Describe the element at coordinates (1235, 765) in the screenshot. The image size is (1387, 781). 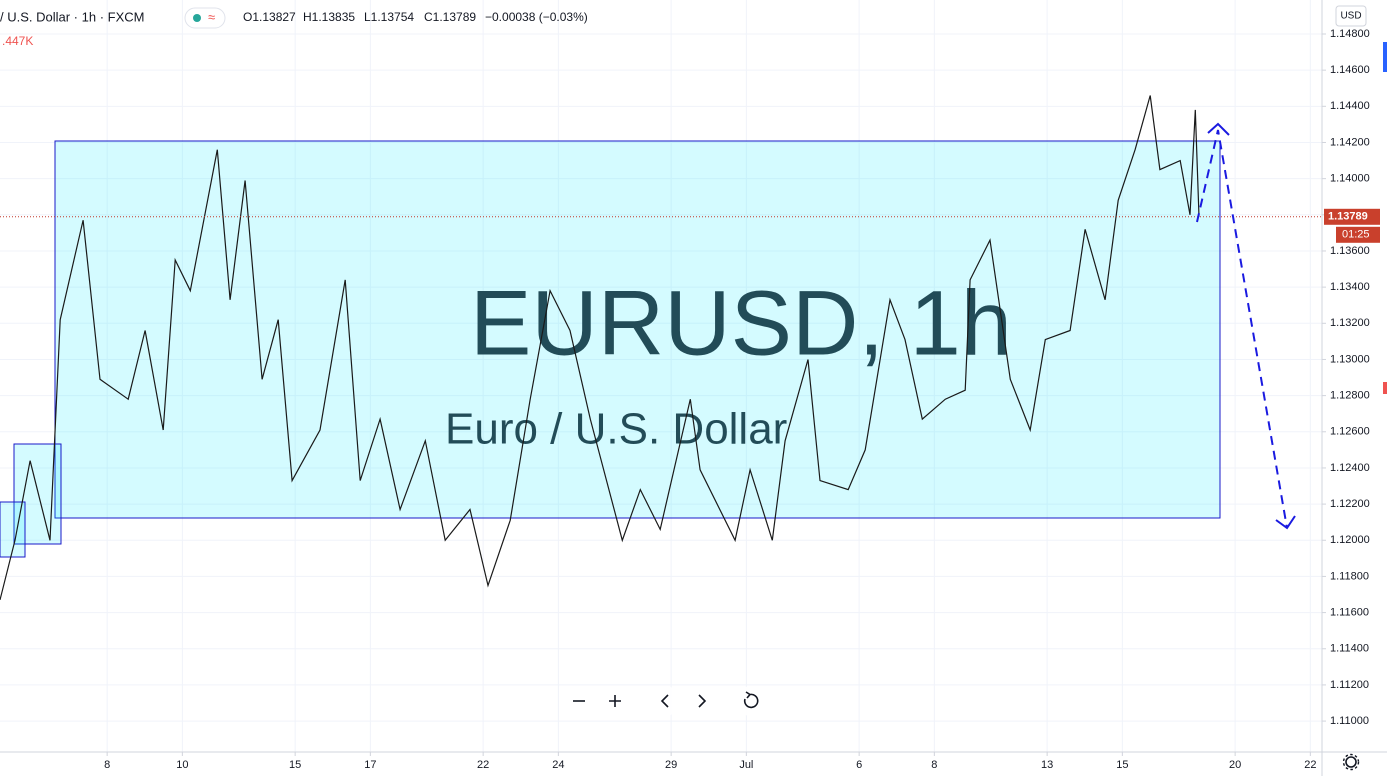
I see `x-tick-label: 20` at that location.